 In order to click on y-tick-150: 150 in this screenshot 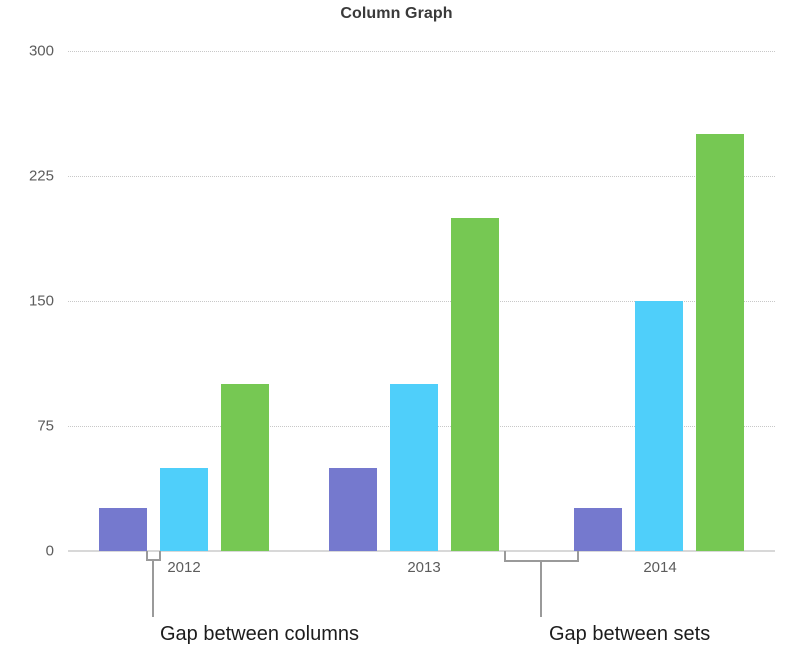, I will do `click(41, 301)`.